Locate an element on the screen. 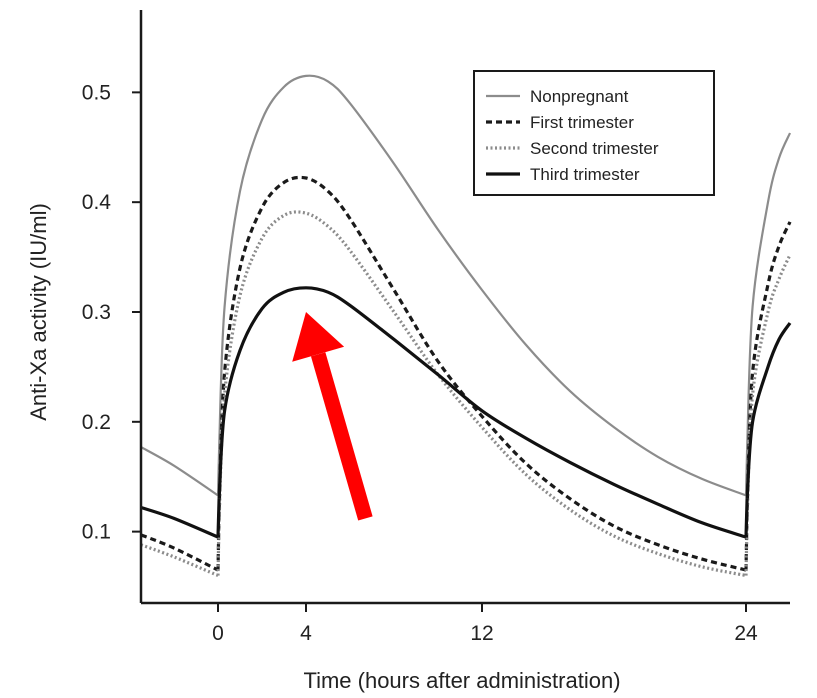 The height and width of the screenshot is (698, 817). y-tick-label: 0.1 is located at coordinates (96, 532).